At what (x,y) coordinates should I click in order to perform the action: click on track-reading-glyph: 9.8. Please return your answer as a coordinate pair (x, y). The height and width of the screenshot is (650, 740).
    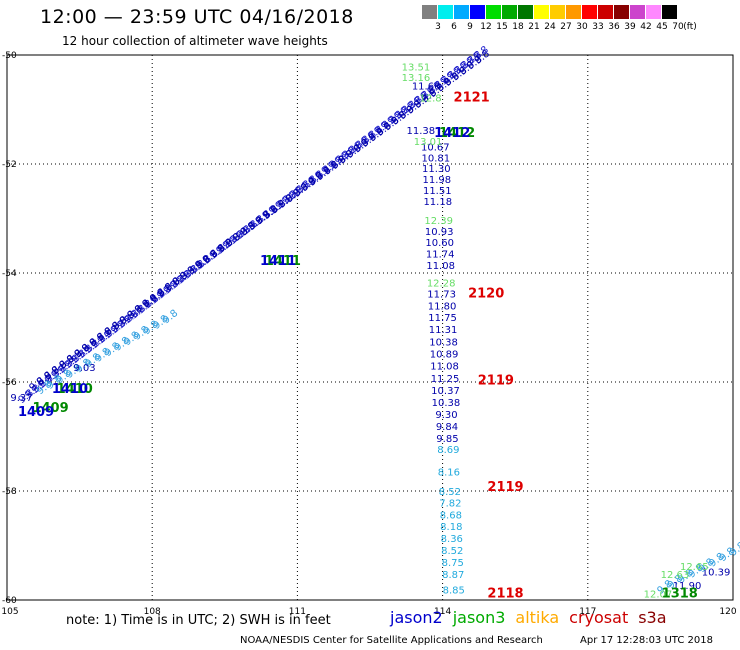
    Looking at the image, I should click on (734, 549).